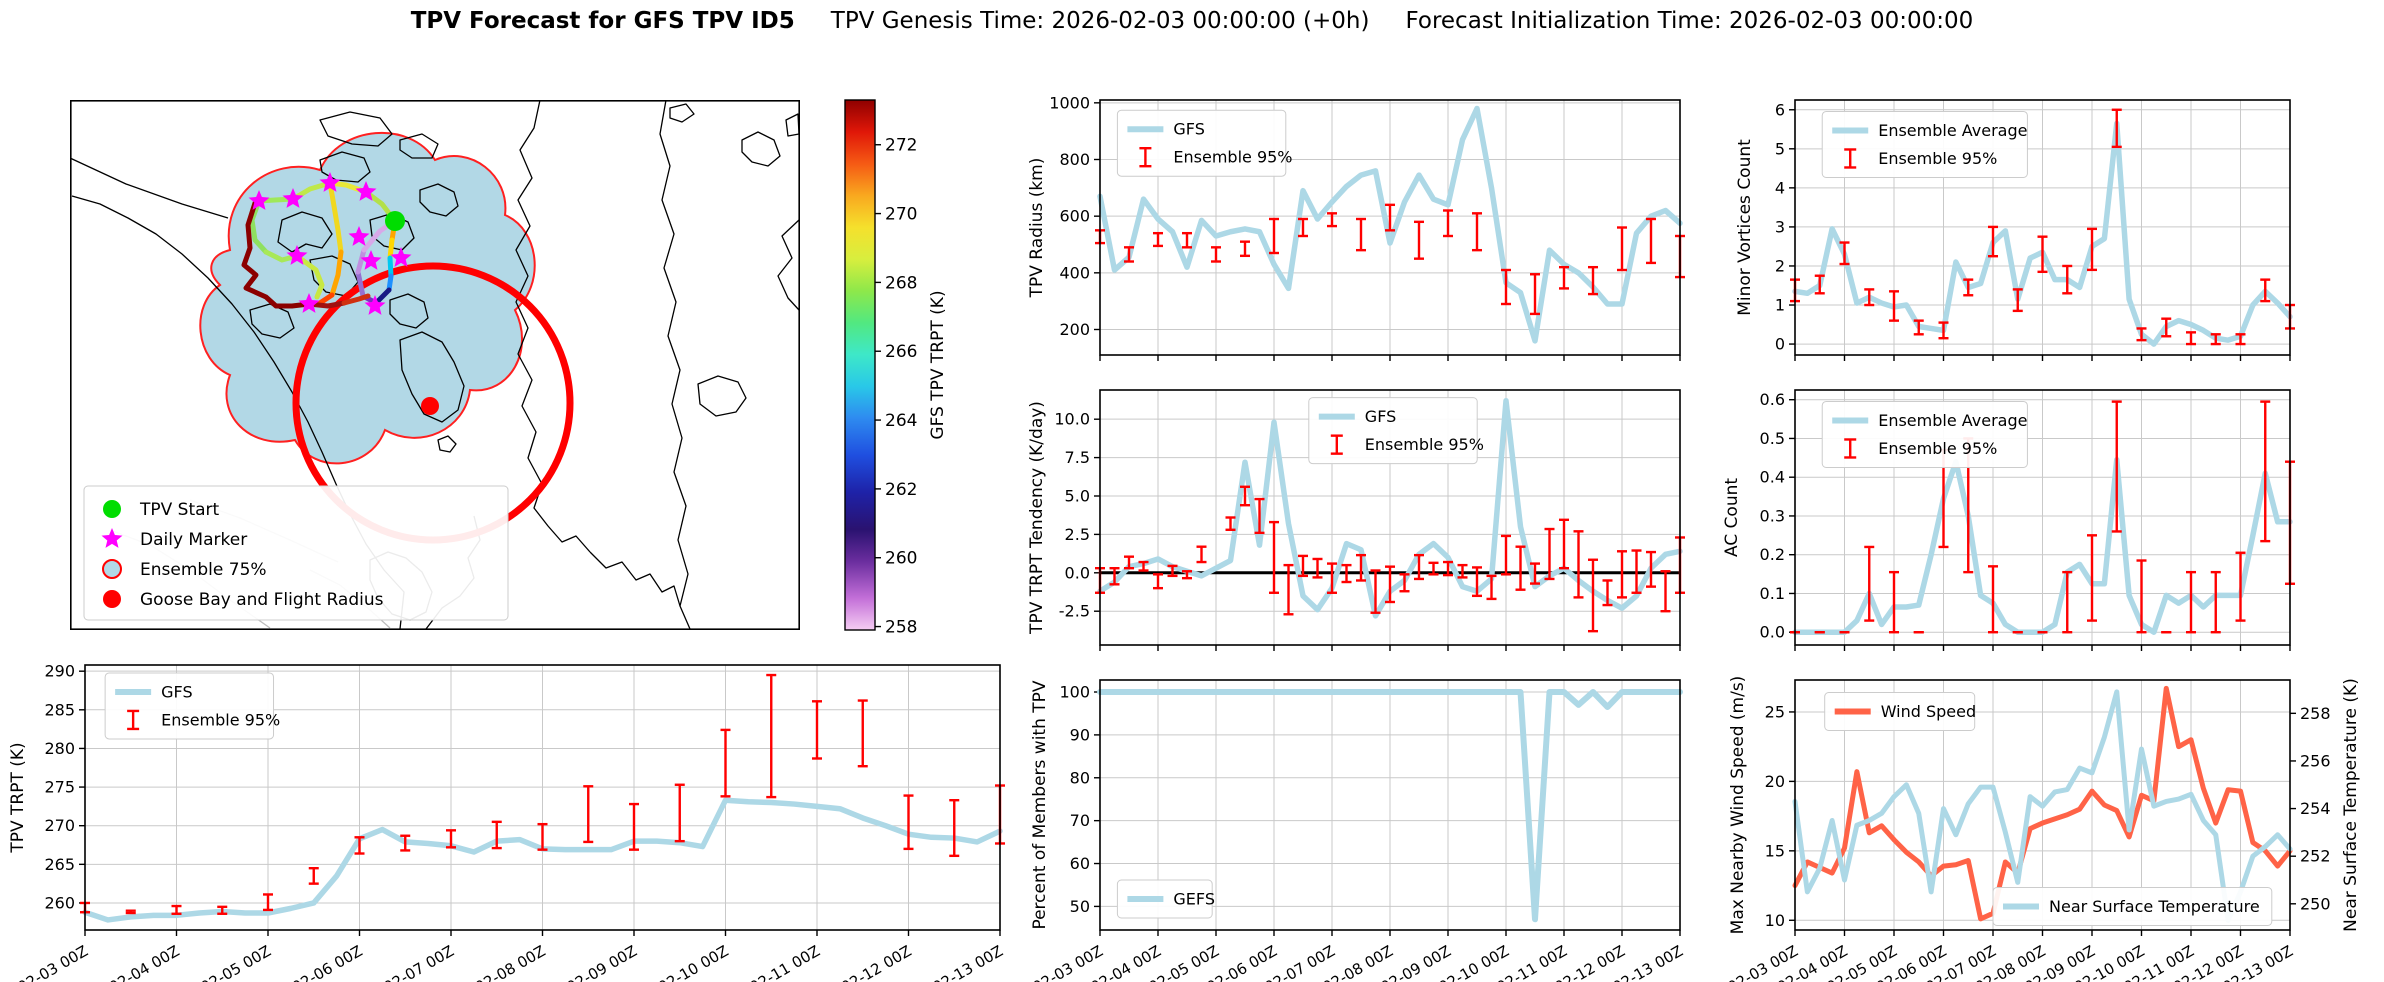 This screenshot has width=2384, height=982. I want to click on y-axis-label: TPV Radius (km), so click(1037, 228).